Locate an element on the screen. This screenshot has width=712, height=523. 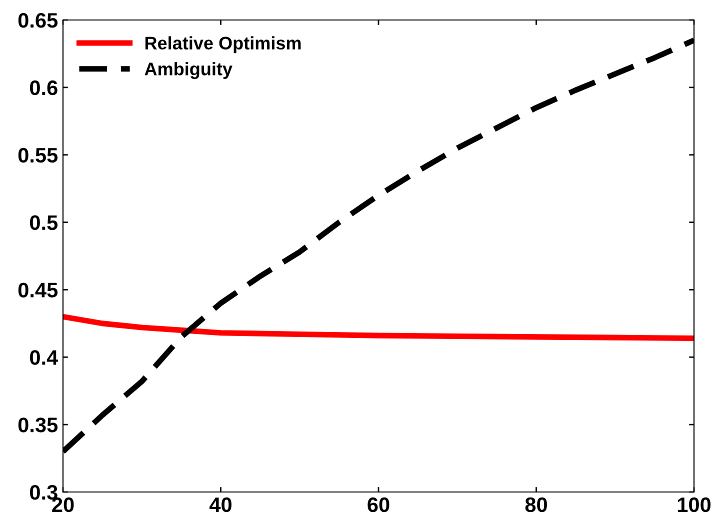
y-tick-label: 0.5 is located at coordinates (44, 222).